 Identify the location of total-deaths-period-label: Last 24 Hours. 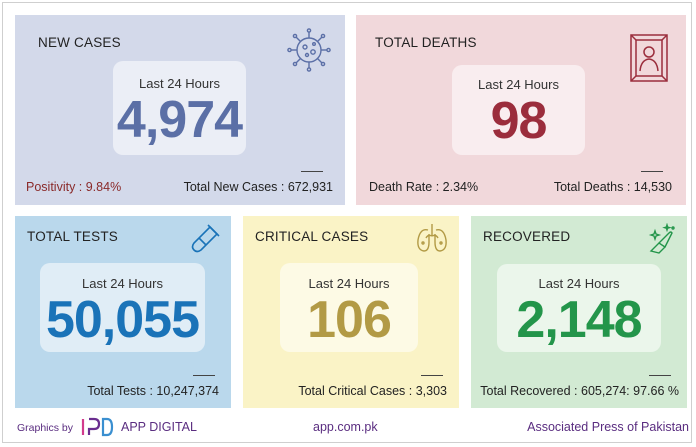
(518, 84).